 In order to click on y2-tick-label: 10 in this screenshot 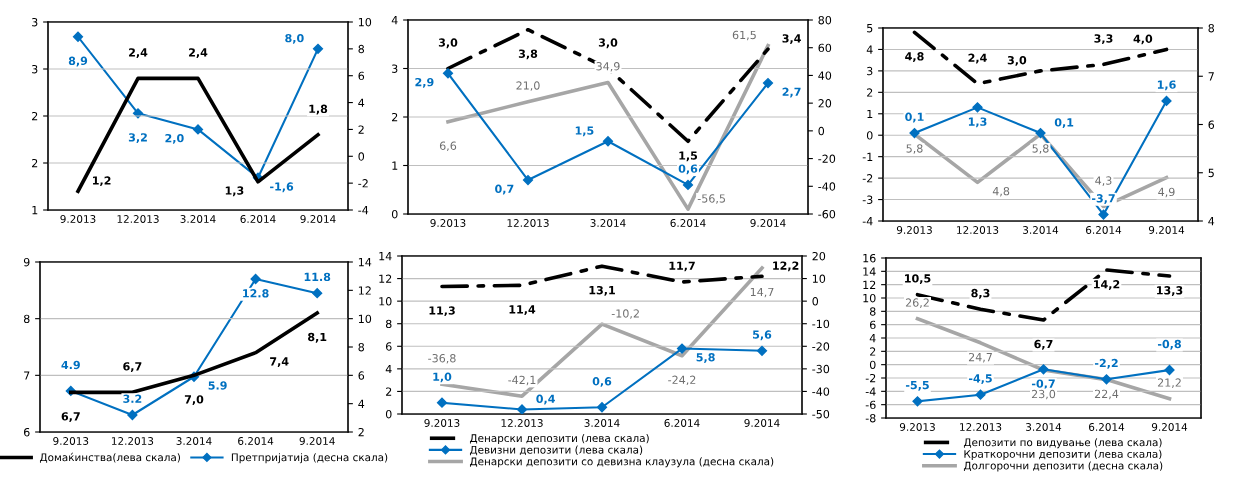, I will do `click(365, 319)`.